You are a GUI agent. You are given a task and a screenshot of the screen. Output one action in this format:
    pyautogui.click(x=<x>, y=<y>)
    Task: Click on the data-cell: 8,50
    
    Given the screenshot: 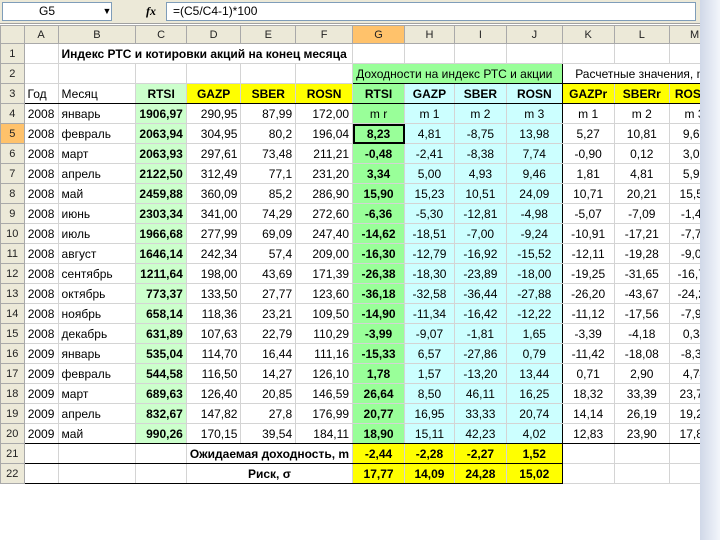 What is the action you would take?
    pyautogui.click(x=429, y=393)
    